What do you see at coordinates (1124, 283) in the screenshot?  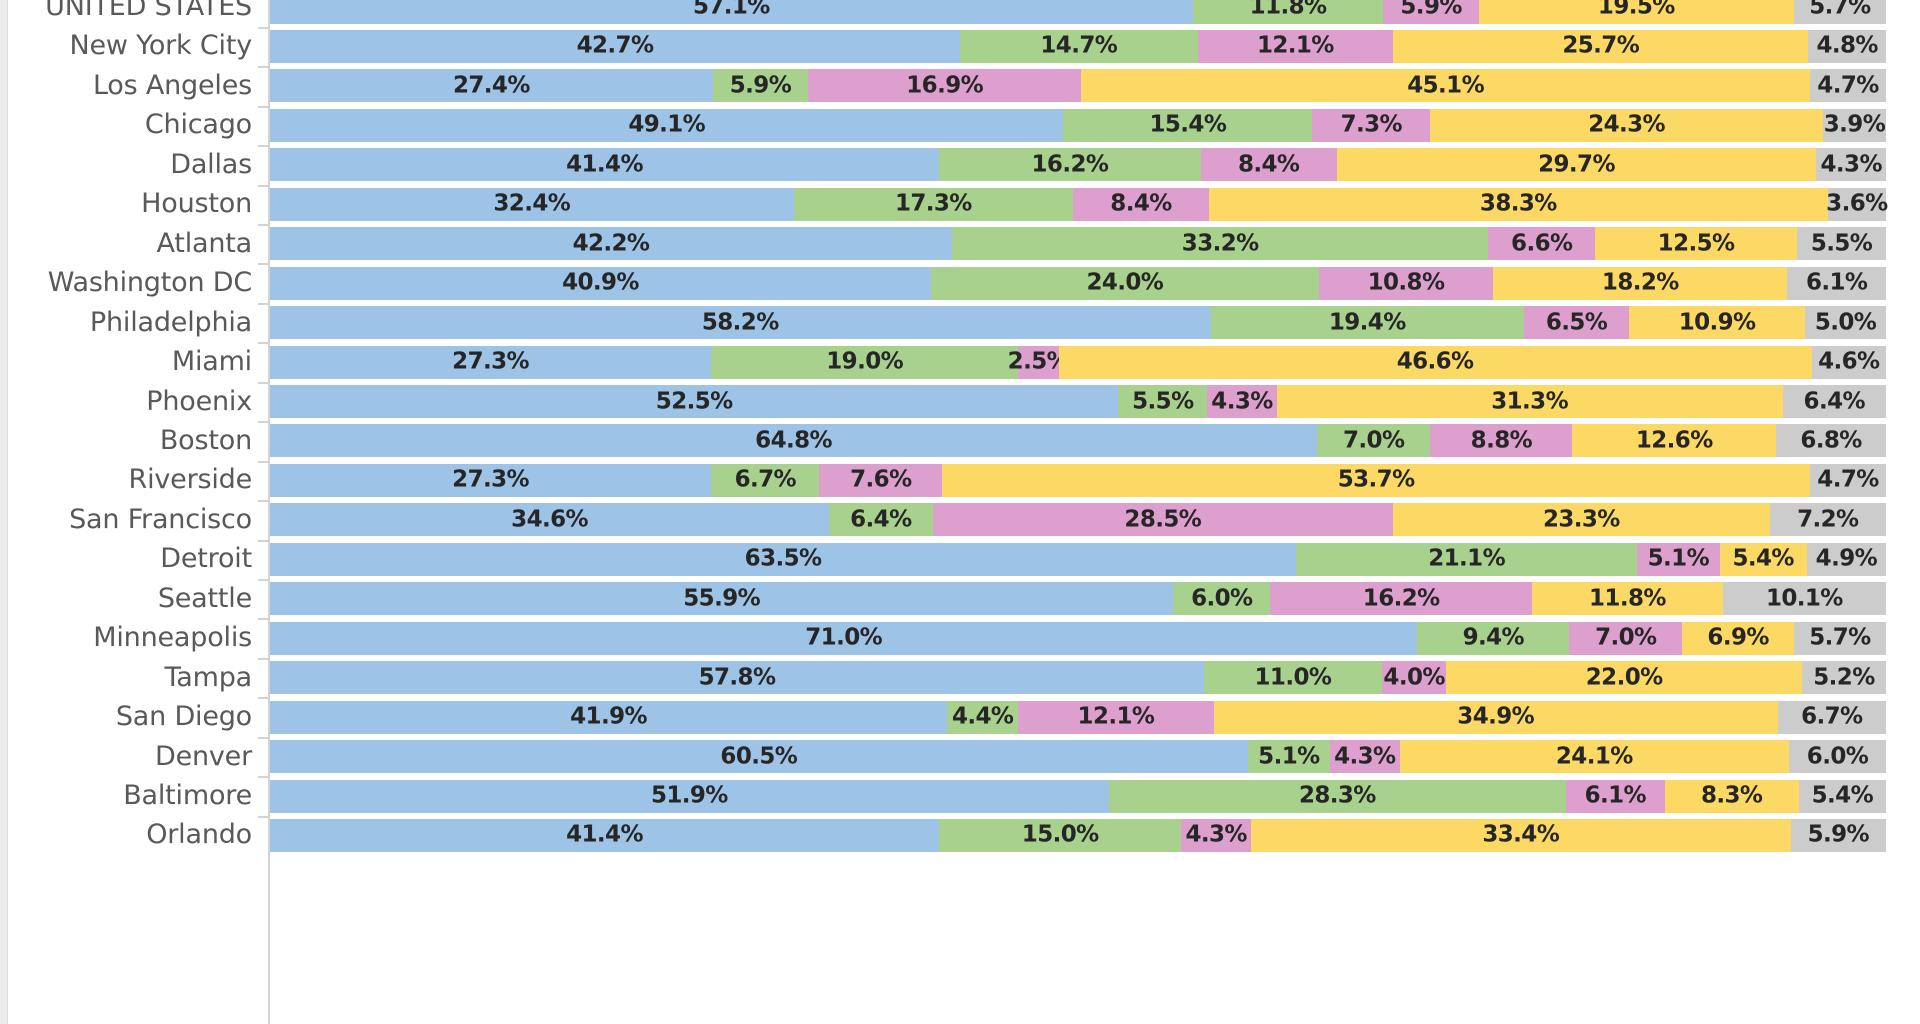 I see `bar-segment-2: 24.0%` at bounding box center [1124, 283].